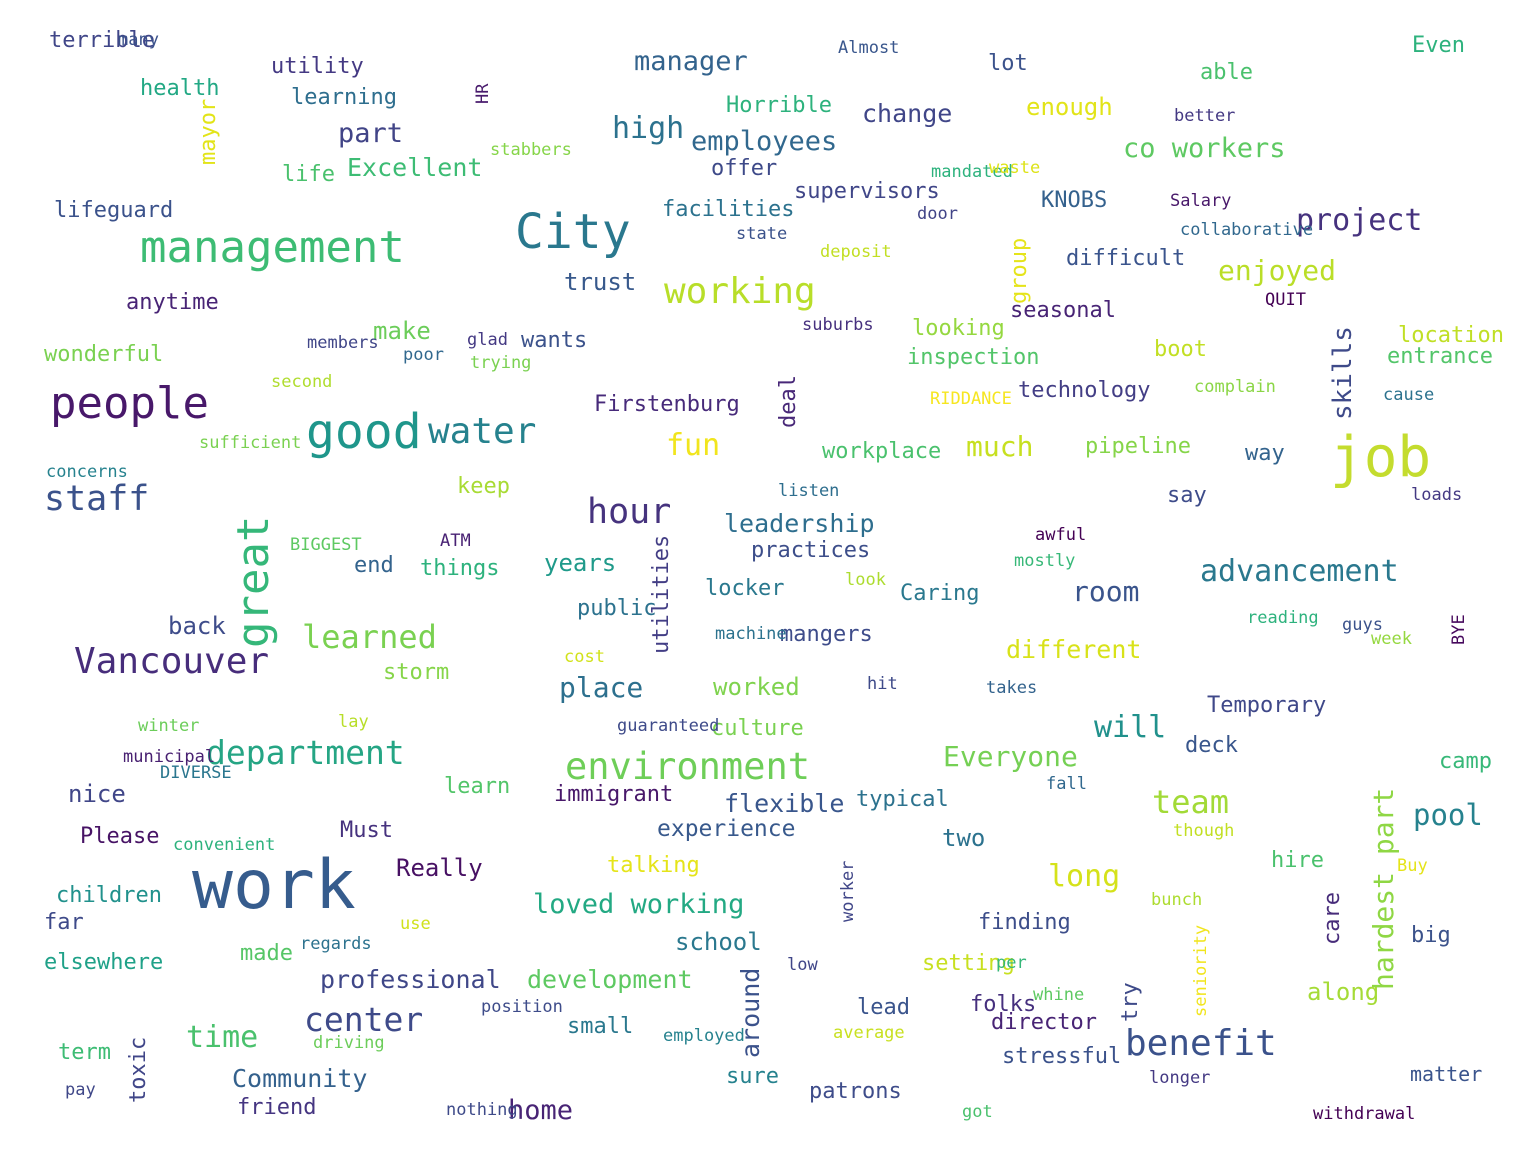  What do you see at coordinates (1130, 1002) in the screenshot?
I see `word-try: try` at bounding box center [1130, 1002].